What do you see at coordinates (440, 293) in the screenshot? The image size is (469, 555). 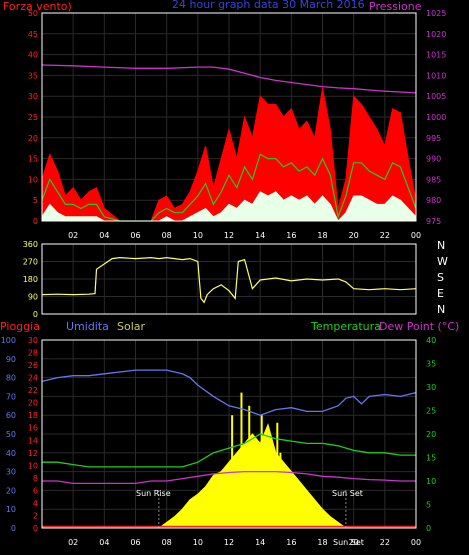 I see `compass-label: E` at bounding box center [440, 293].